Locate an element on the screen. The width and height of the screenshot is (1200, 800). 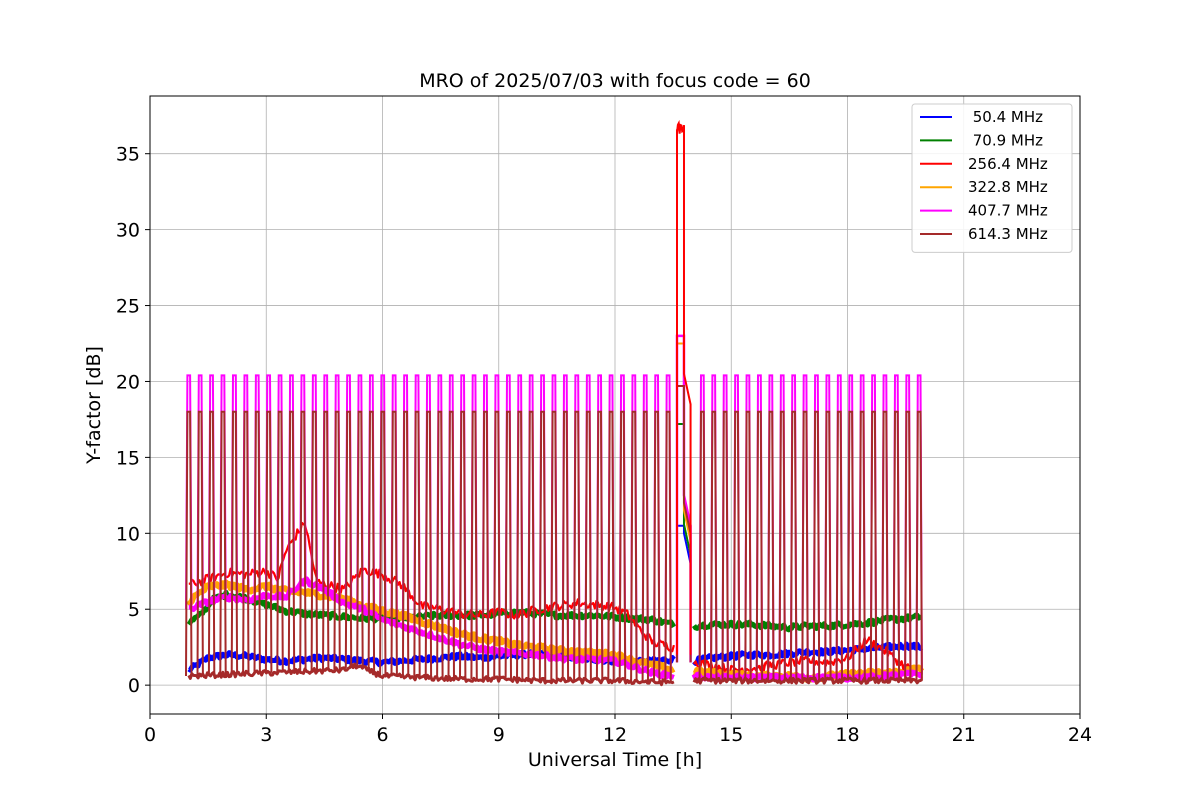
x-tick-label: 21 is located at coordinates (964, 735).